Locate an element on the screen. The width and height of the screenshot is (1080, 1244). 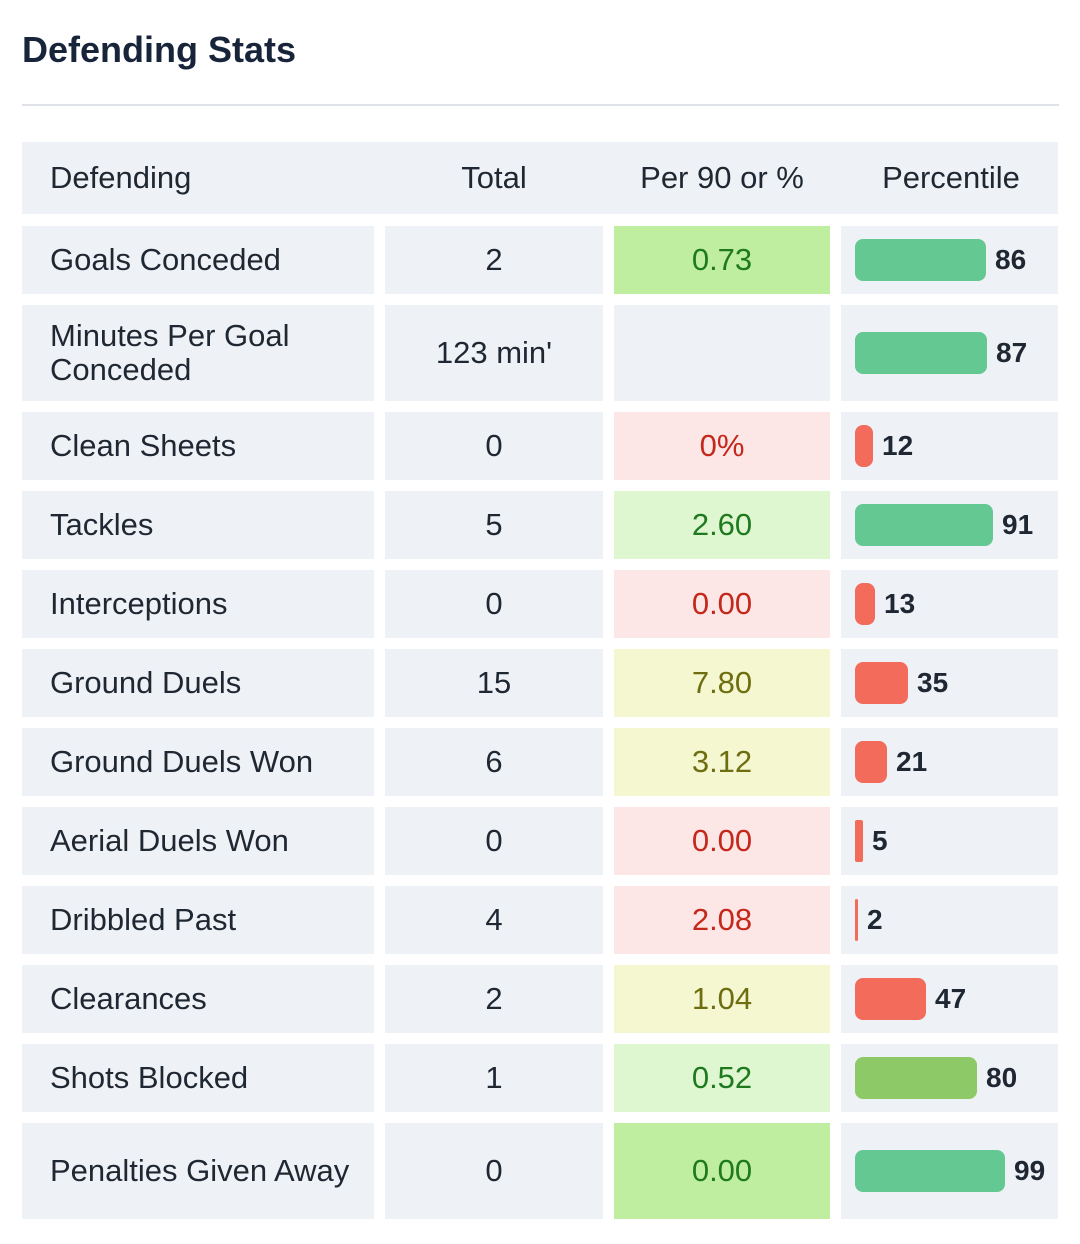
stat-total: 4 is located at coordinates (494, 920).